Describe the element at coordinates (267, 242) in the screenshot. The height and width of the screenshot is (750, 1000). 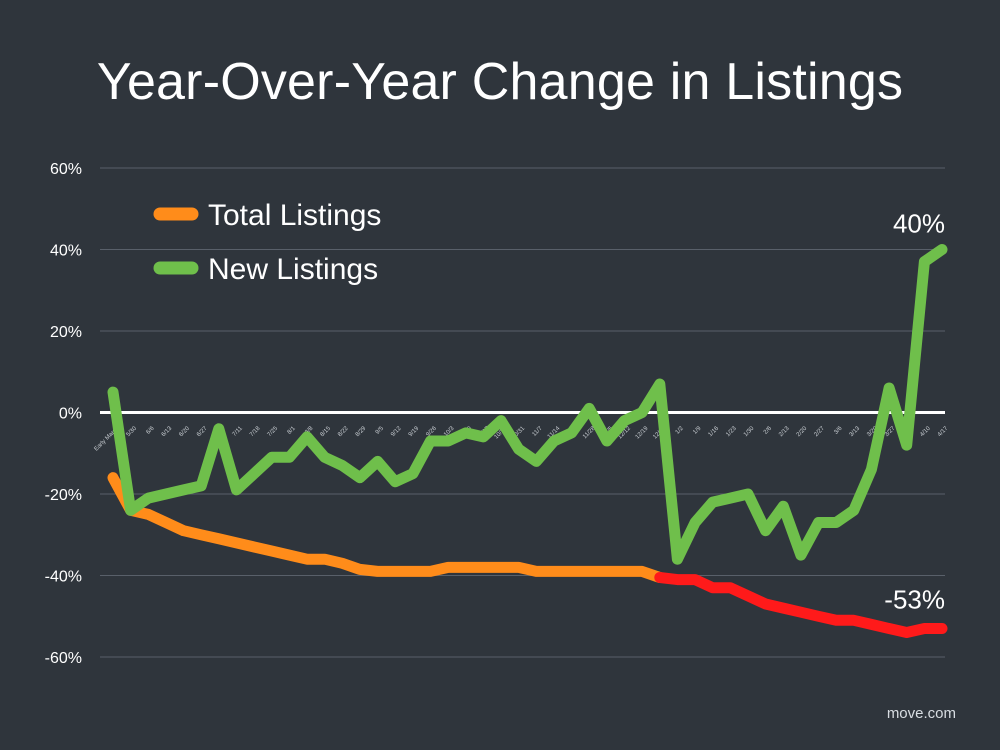
I see `legend: Total Listings New Listings` at that location.